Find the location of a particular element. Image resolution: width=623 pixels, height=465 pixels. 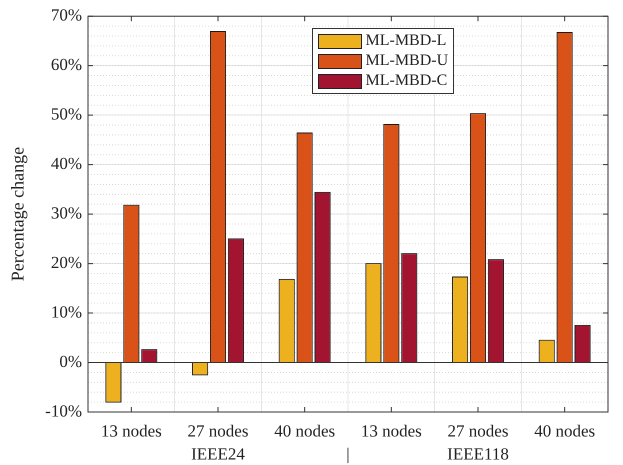

text: IEEE24 is located at coordinates (218, 454).